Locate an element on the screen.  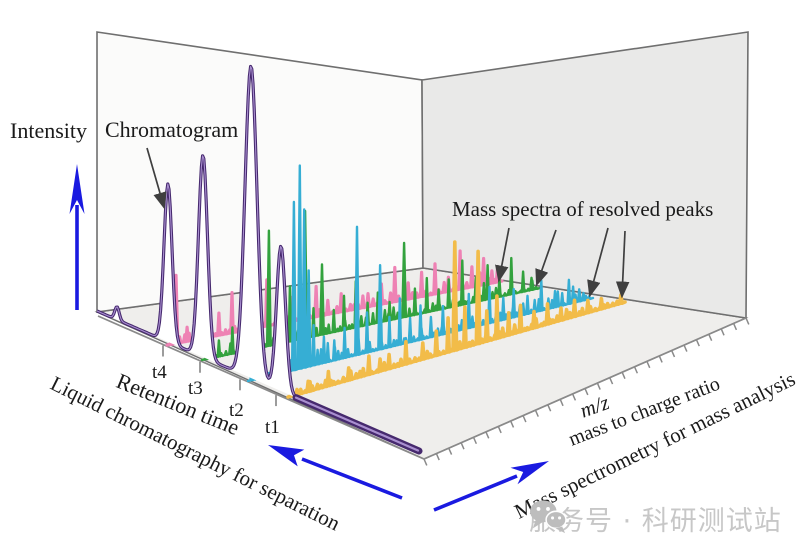
wechat-icon is located at coordinates (548, 517).